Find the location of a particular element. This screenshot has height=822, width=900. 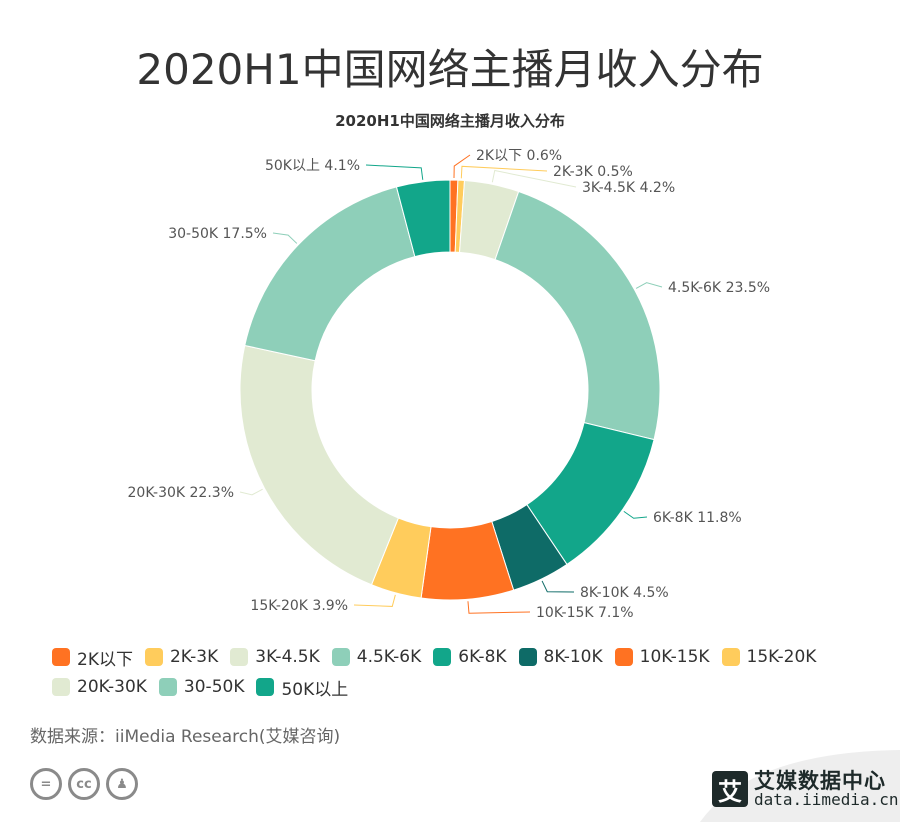

legend-label: 30-50K is located at coordinates (214, 687).